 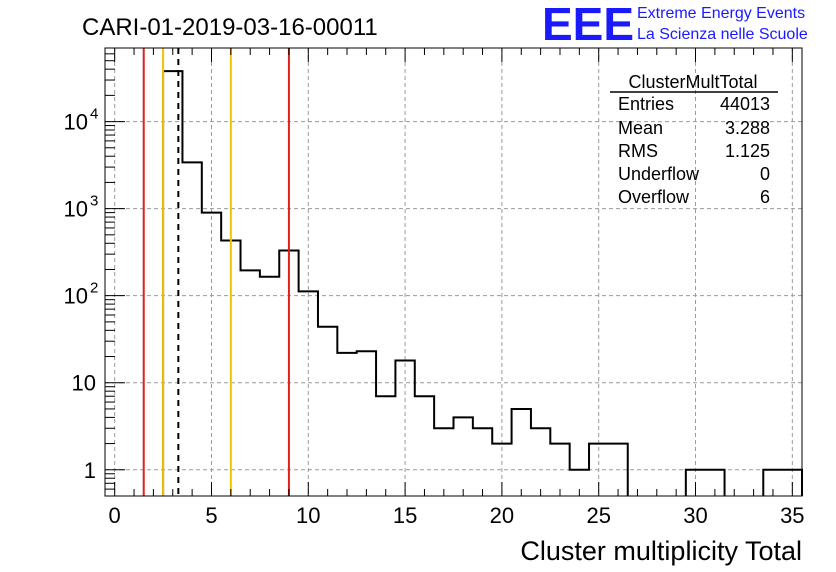 What do you see at coordinates (94, 288) in the screenshot?
I see `y-tick-exponent: 2` at bounding box center [94, 288].